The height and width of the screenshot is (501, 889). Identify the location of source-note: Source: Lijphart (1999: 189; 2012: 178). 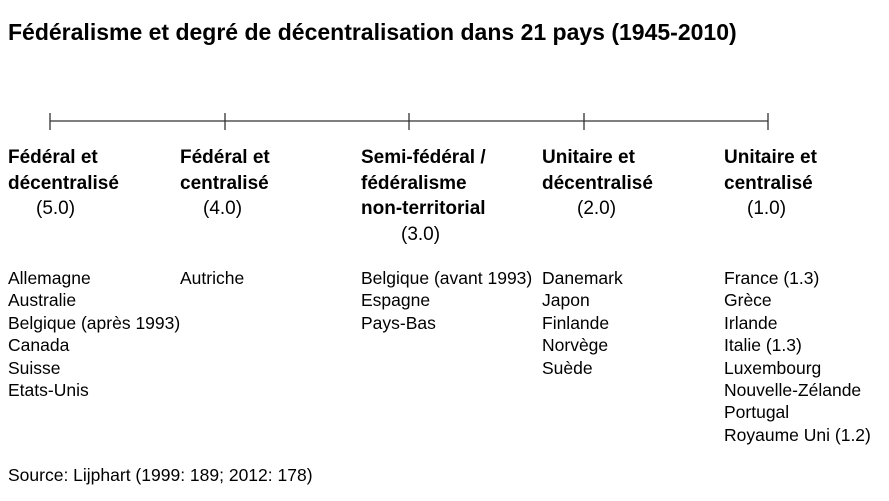
(160, 475).